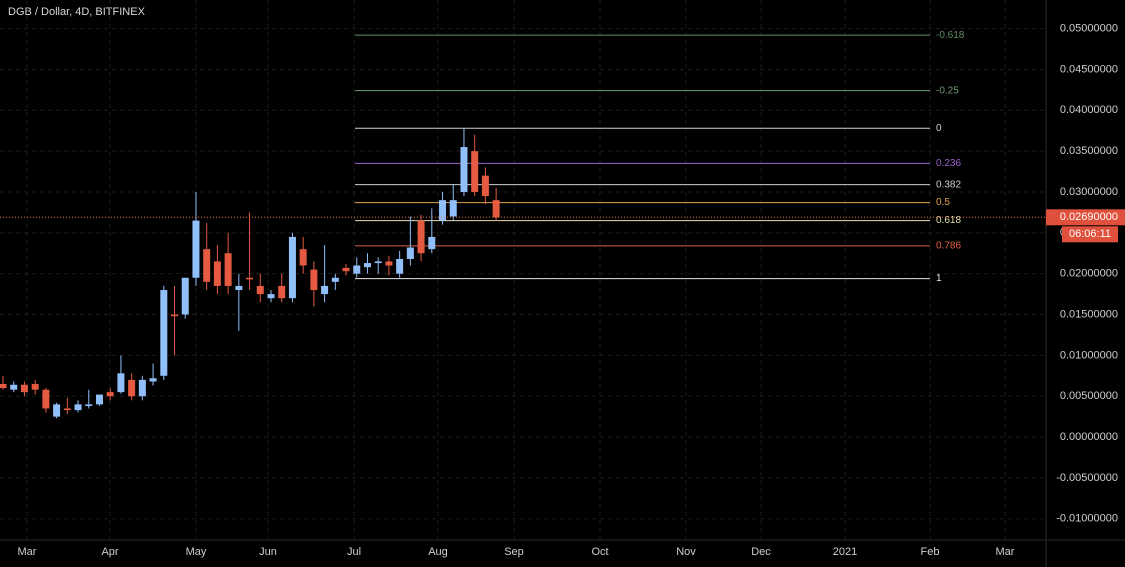 The width and height of the screenshot is (1125, 567). Describe the element at coordinates (948, 220) in the screenshot. I see `fib-level-label: 0.618` at that location.